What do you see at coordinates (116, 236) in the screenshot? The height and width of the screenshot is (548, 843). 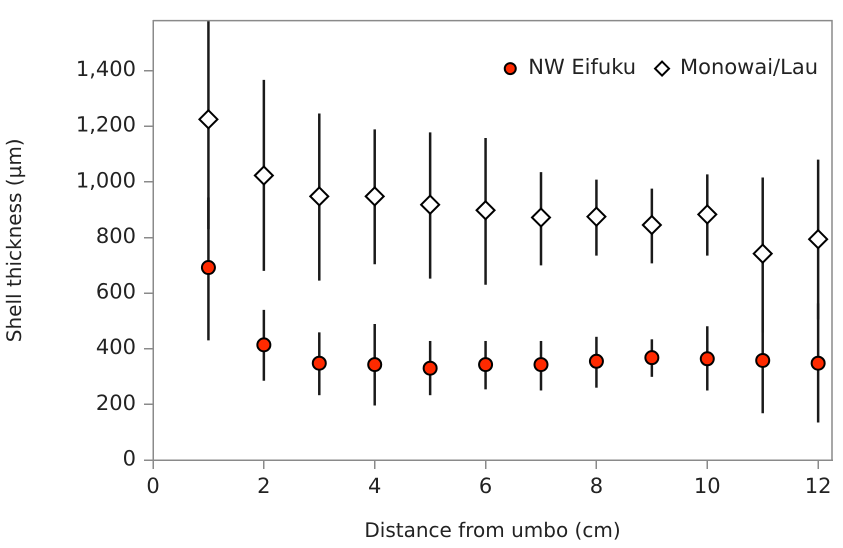 I see `y-tick-label: 800` at bounding box center [116, 236].